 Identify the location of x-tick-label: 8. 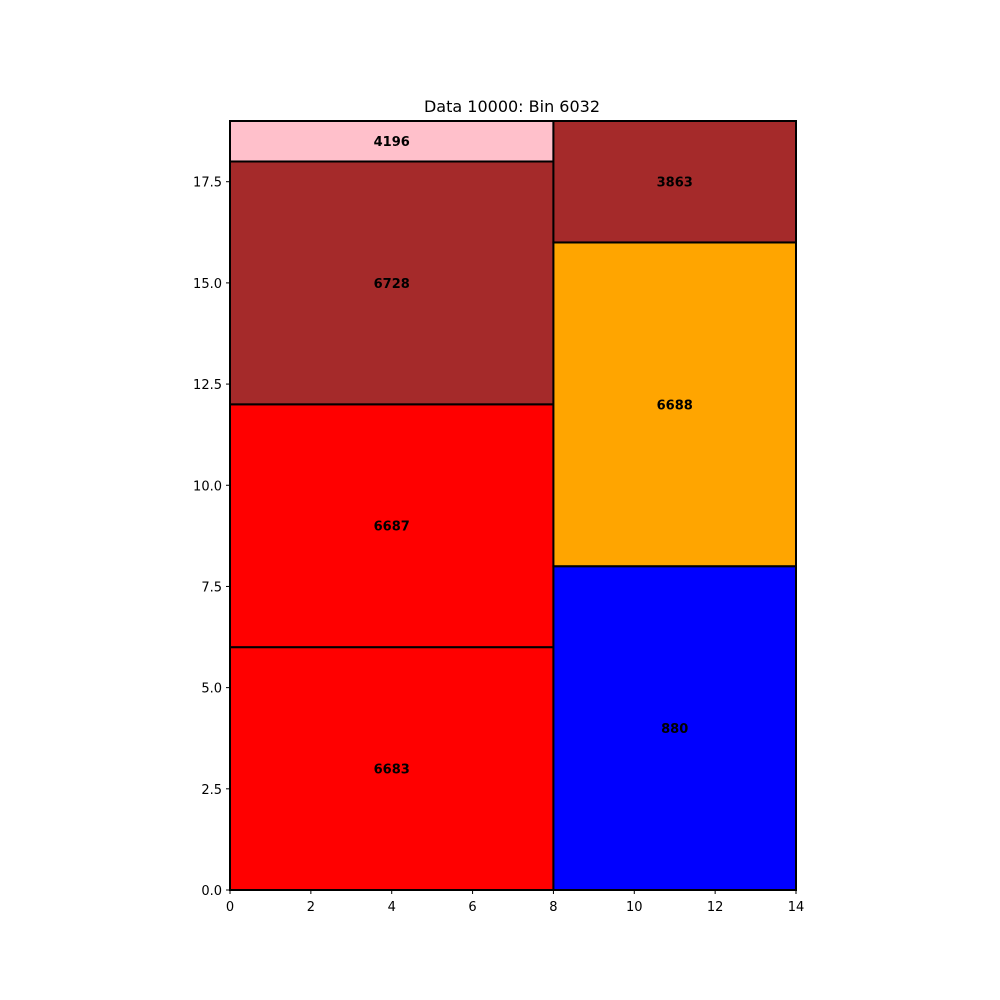
(553, 907).